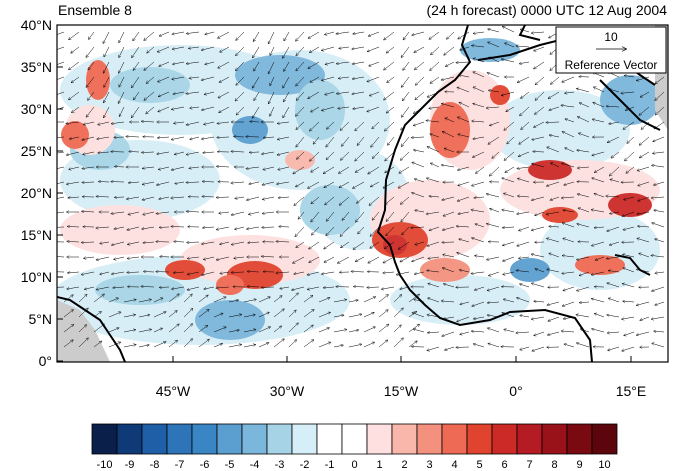  Describe the element at coordinates (515, 391) in the screenshot. I see `lon-label-0: 0°` at that location.